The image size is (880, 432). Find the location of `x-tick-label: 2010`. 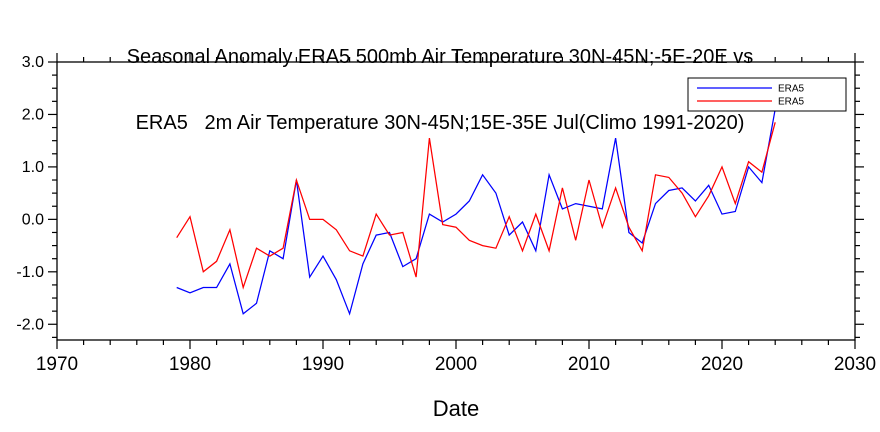

x-tick-label: 2010 is located at coordinates (589, 364).